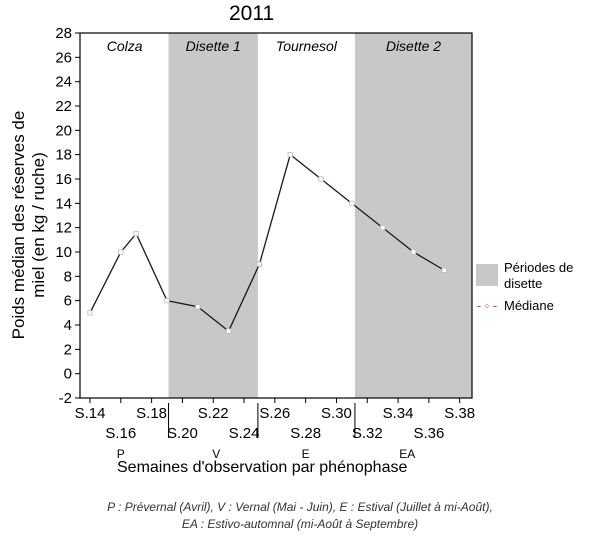 The image size is (600, 538). Describe the element at coordinates (68, 325) in the screenshot. I see `y-tick-label: 4` at that location.